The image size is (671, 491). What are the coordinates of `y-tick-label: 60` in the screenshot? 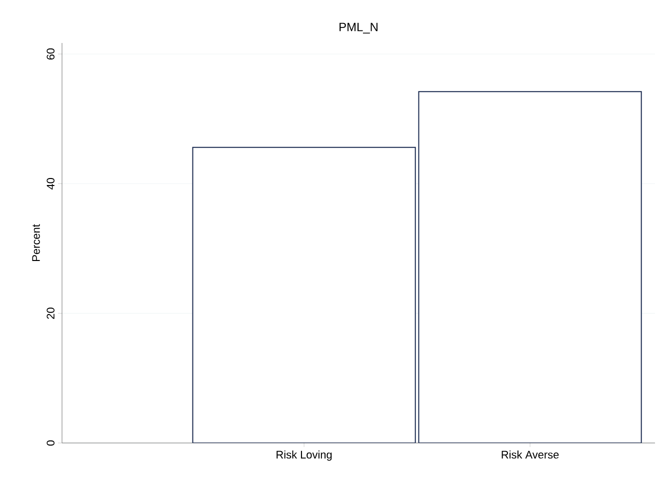 It's located at (50, 54).